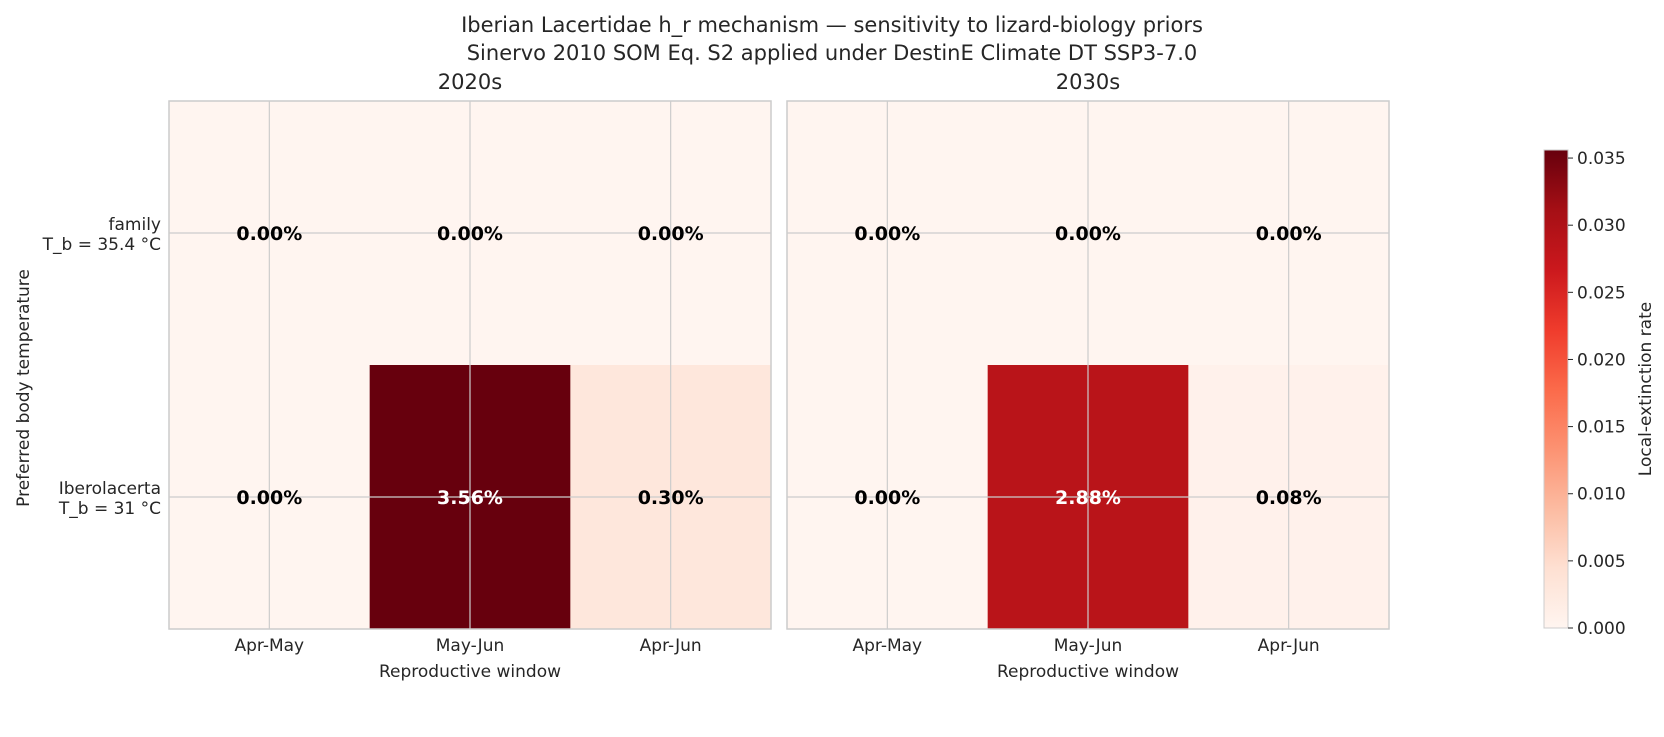 The image size is (1664, 737). What do you see at coordinates (1646, 389) in the screenshot?
I see `colorbar-label: Local-extinction rate` at bounding box center [1646, 389].